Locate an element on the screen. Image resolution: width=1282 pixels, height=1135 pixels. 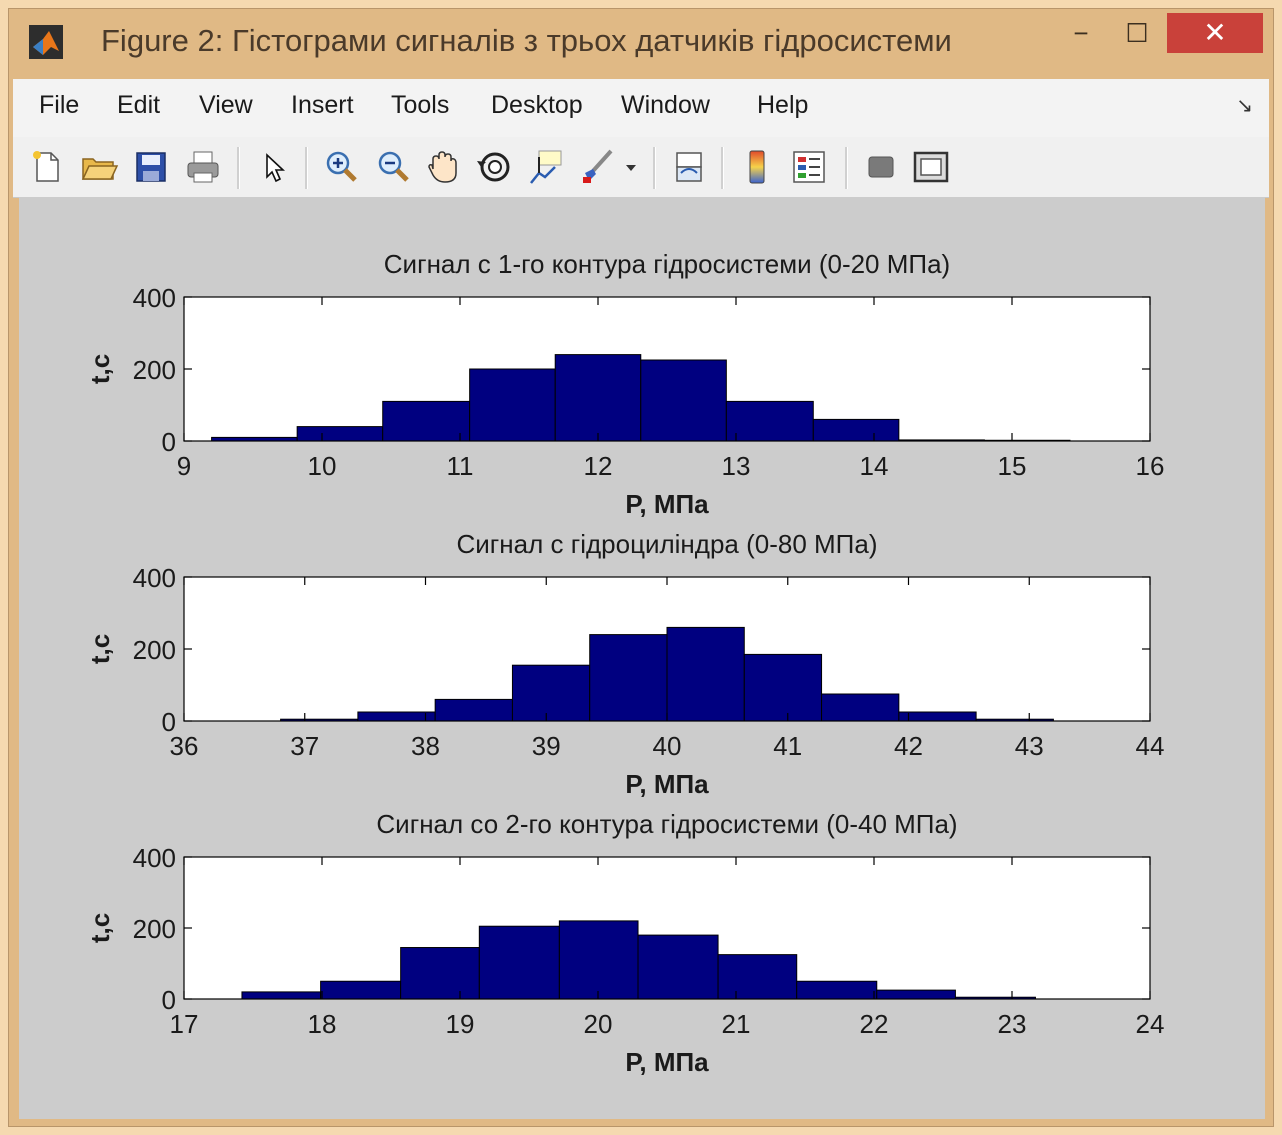
save-icon is located at coordinates (151, 167).